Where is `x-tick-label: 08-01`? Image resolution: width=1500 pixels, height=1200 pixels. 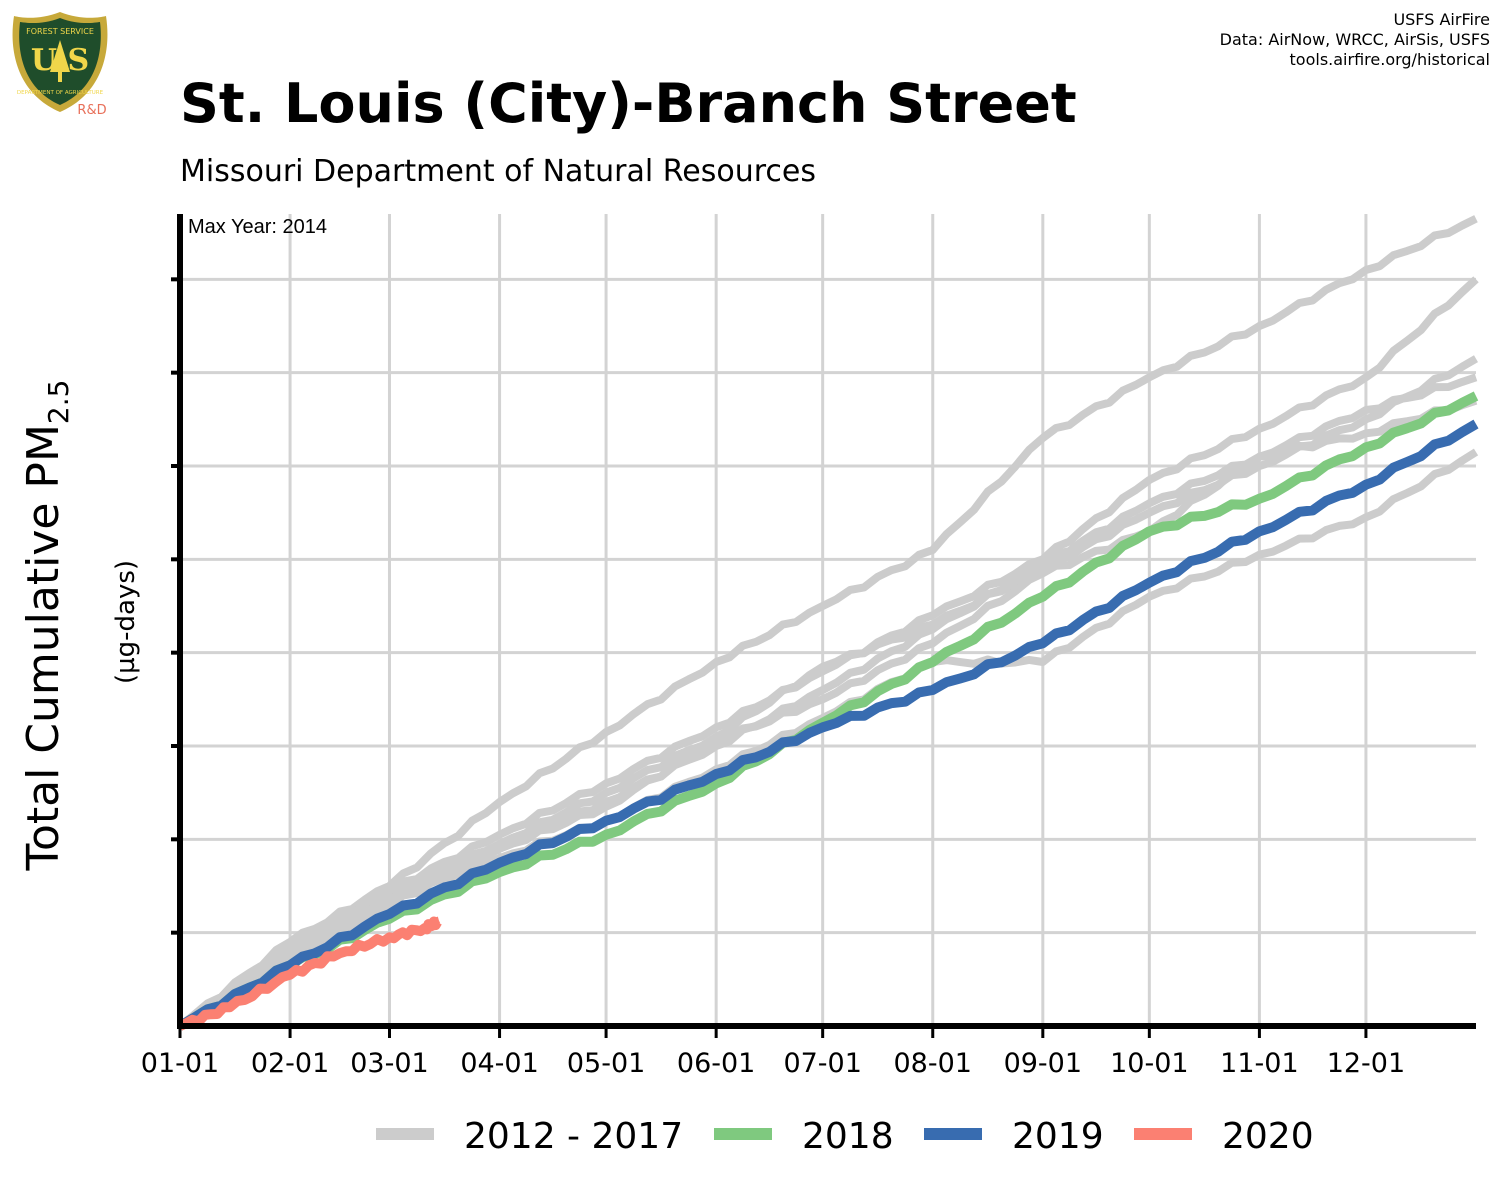 x-tick-label: 08-01 is located at coordinates (933, 1063).